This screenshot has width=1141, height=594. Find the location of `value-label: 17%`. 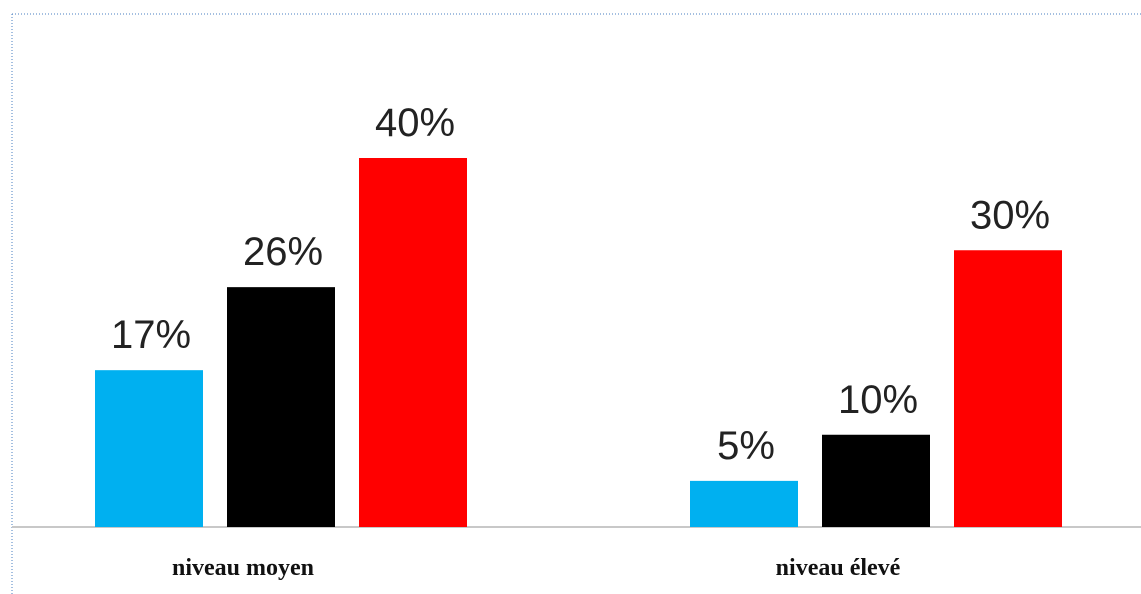

value-label: 17% is located at coordinates (151, 335).